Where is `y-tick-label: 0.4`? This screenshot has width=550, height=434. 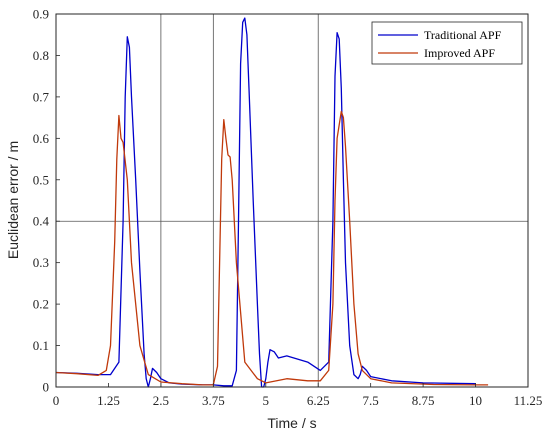 y-tick-label: 0.4 is located at coordinates (41, 221).